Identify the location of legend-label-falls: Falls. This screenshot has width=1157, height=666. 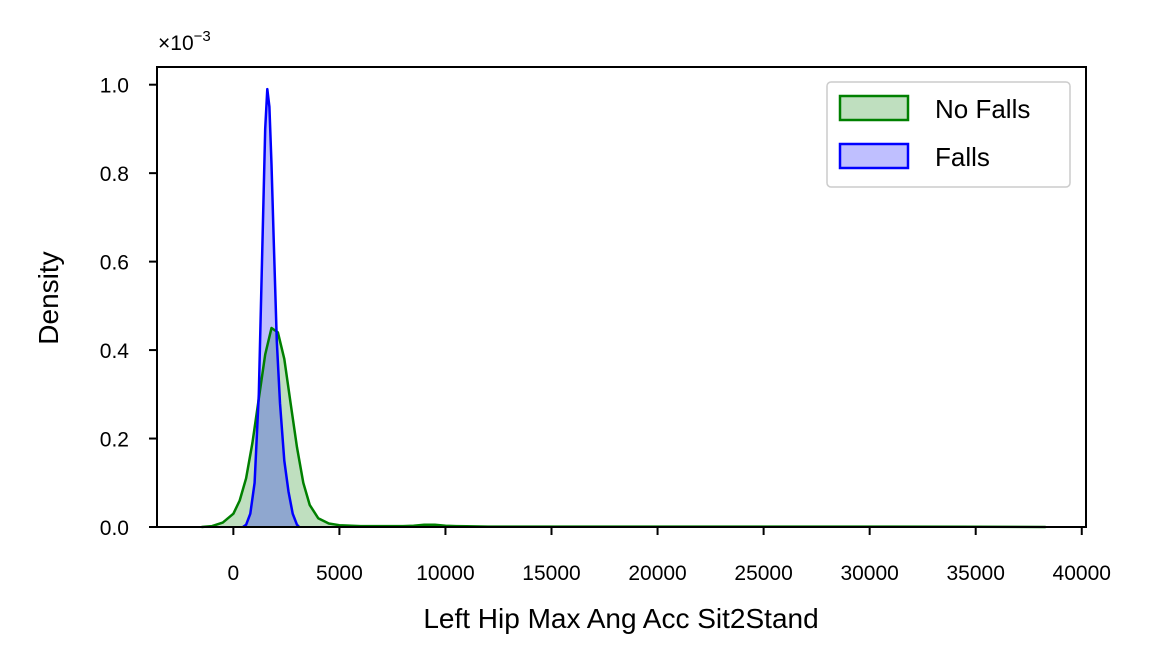
(962, 157).